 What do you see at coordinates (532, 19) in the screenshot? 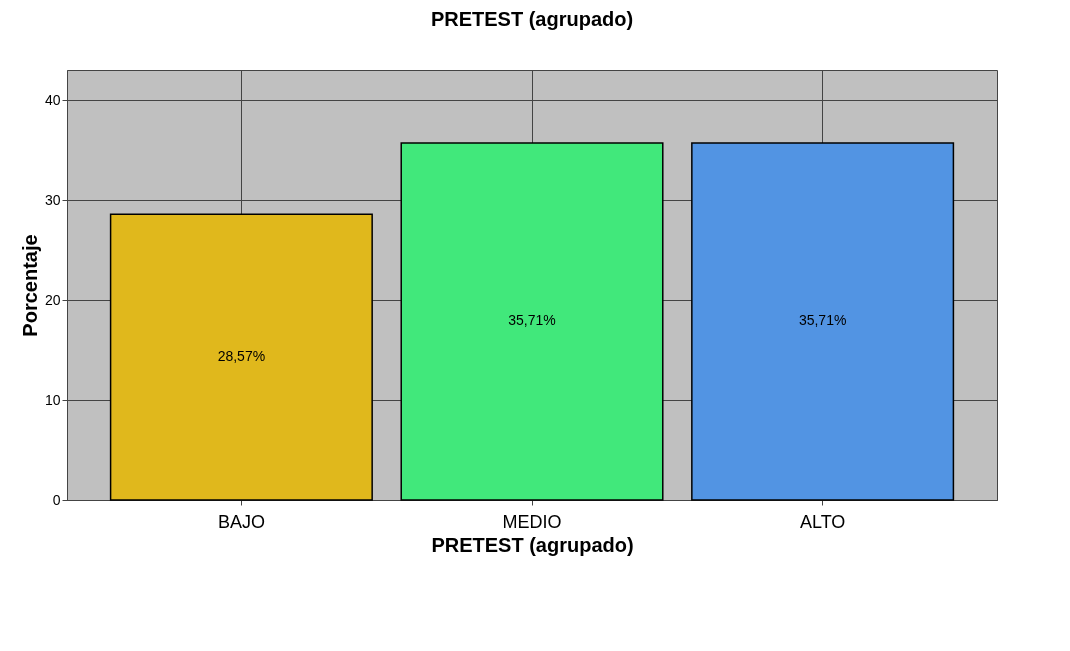
I see `chart-title: PRETEST (agrupado)` at bounding box center [532, 19].